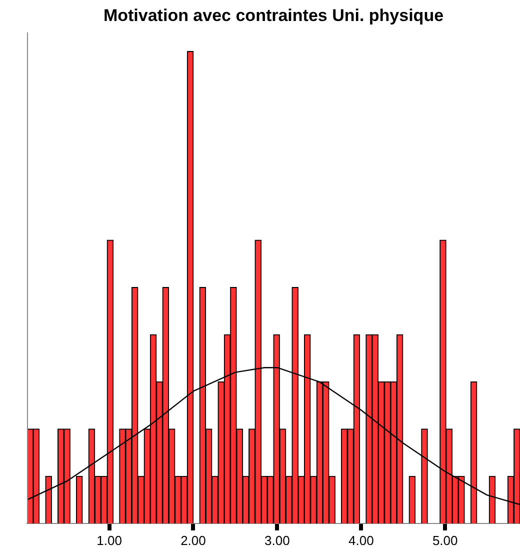 The width and height of the screenshot is (520, 556). What do you see at coordinates (277, 540) in the screenshot?
I see `x-tick-label: 3.00` at bounding box center [277, 540].